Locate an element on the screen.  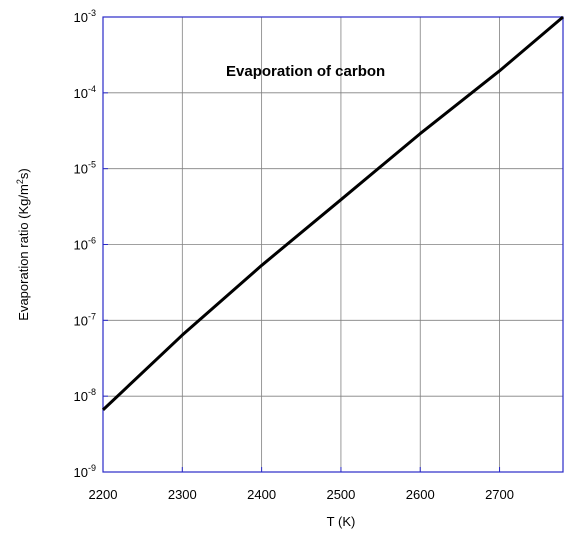
y-axis-label-end: s) is located at coordinates (23, 173).